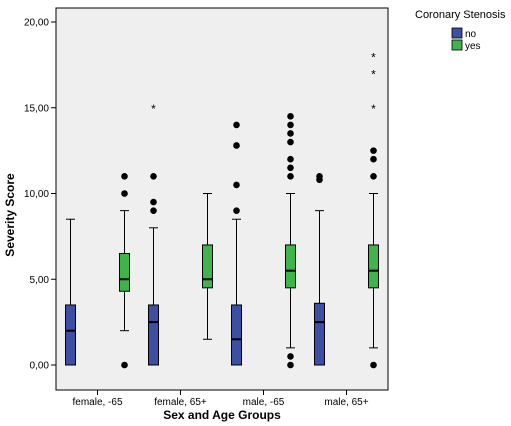 The height and width of the screenshot is (426, 511). Describe the element at coordinates (36, 194) in the screenshot. I see `y-tick-label: 10,00` at that location.